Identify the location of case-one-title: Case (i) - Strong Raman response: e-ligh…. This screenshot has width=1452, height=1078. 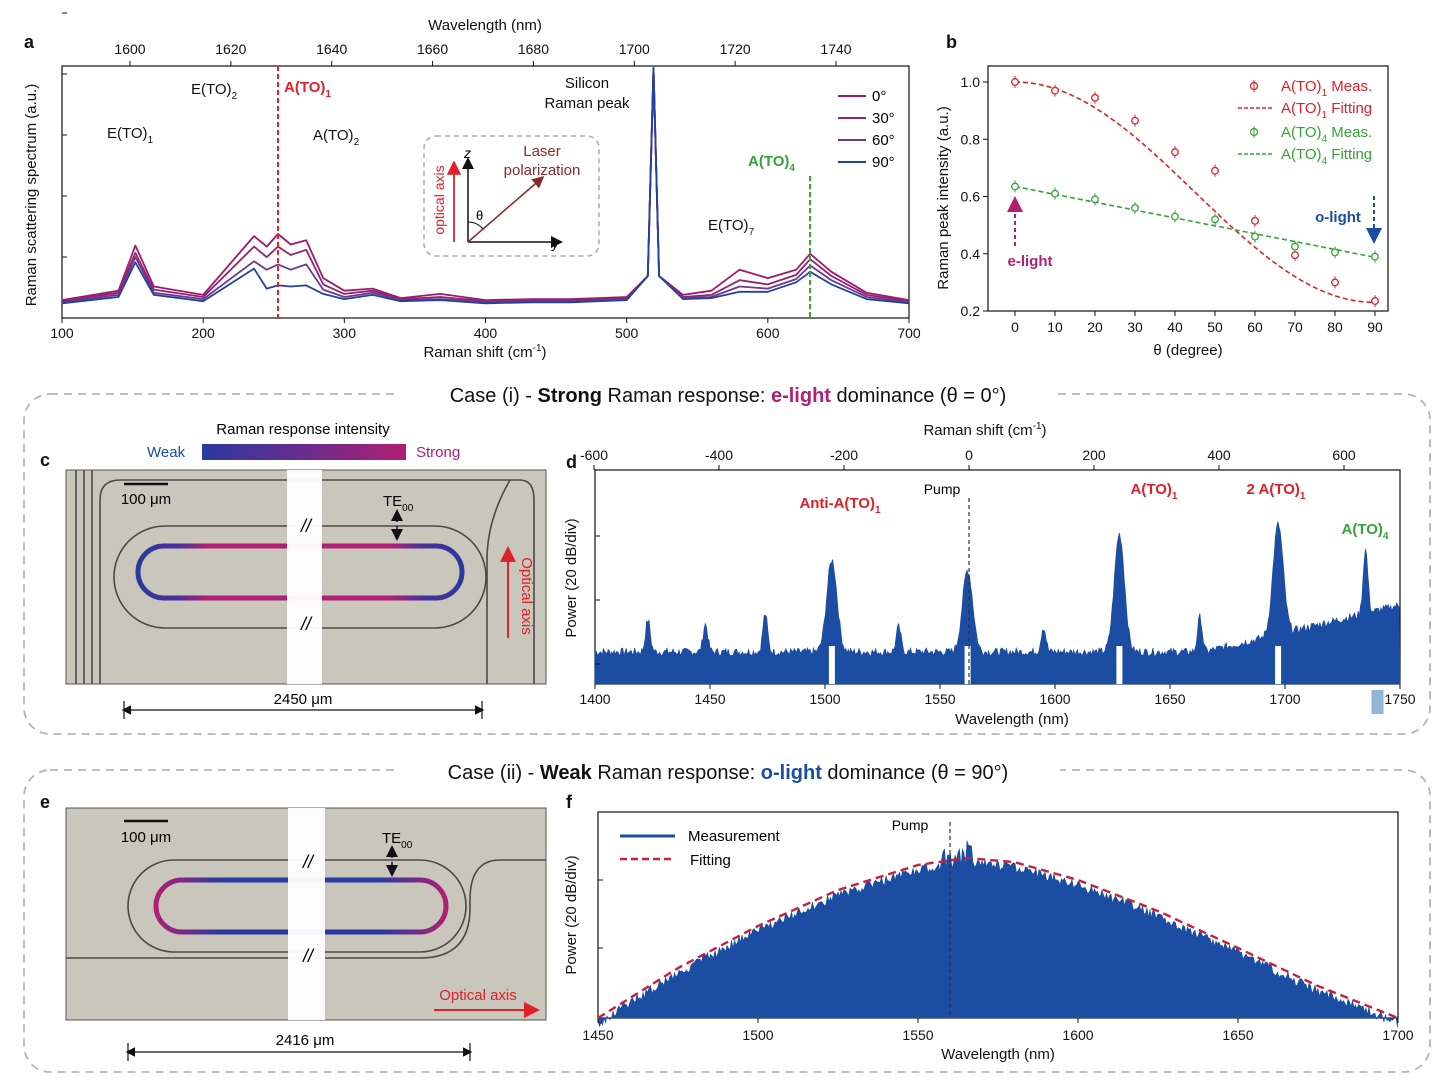
(728, 396).